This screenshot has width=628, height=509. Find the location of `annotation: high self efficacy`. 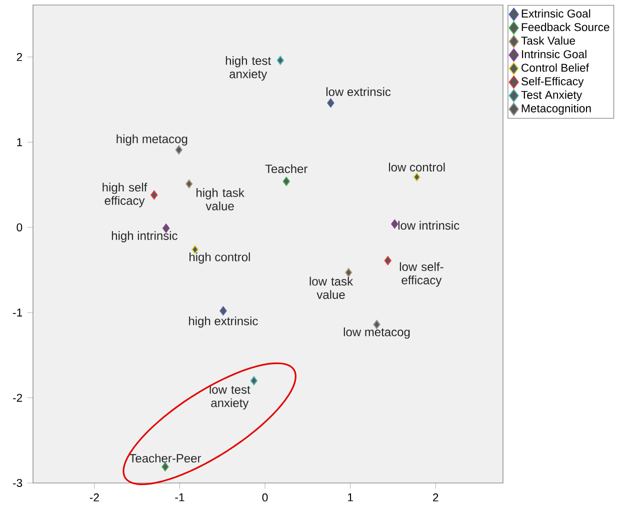

annotation: high self efficacy is located at coordinates (125, 195).